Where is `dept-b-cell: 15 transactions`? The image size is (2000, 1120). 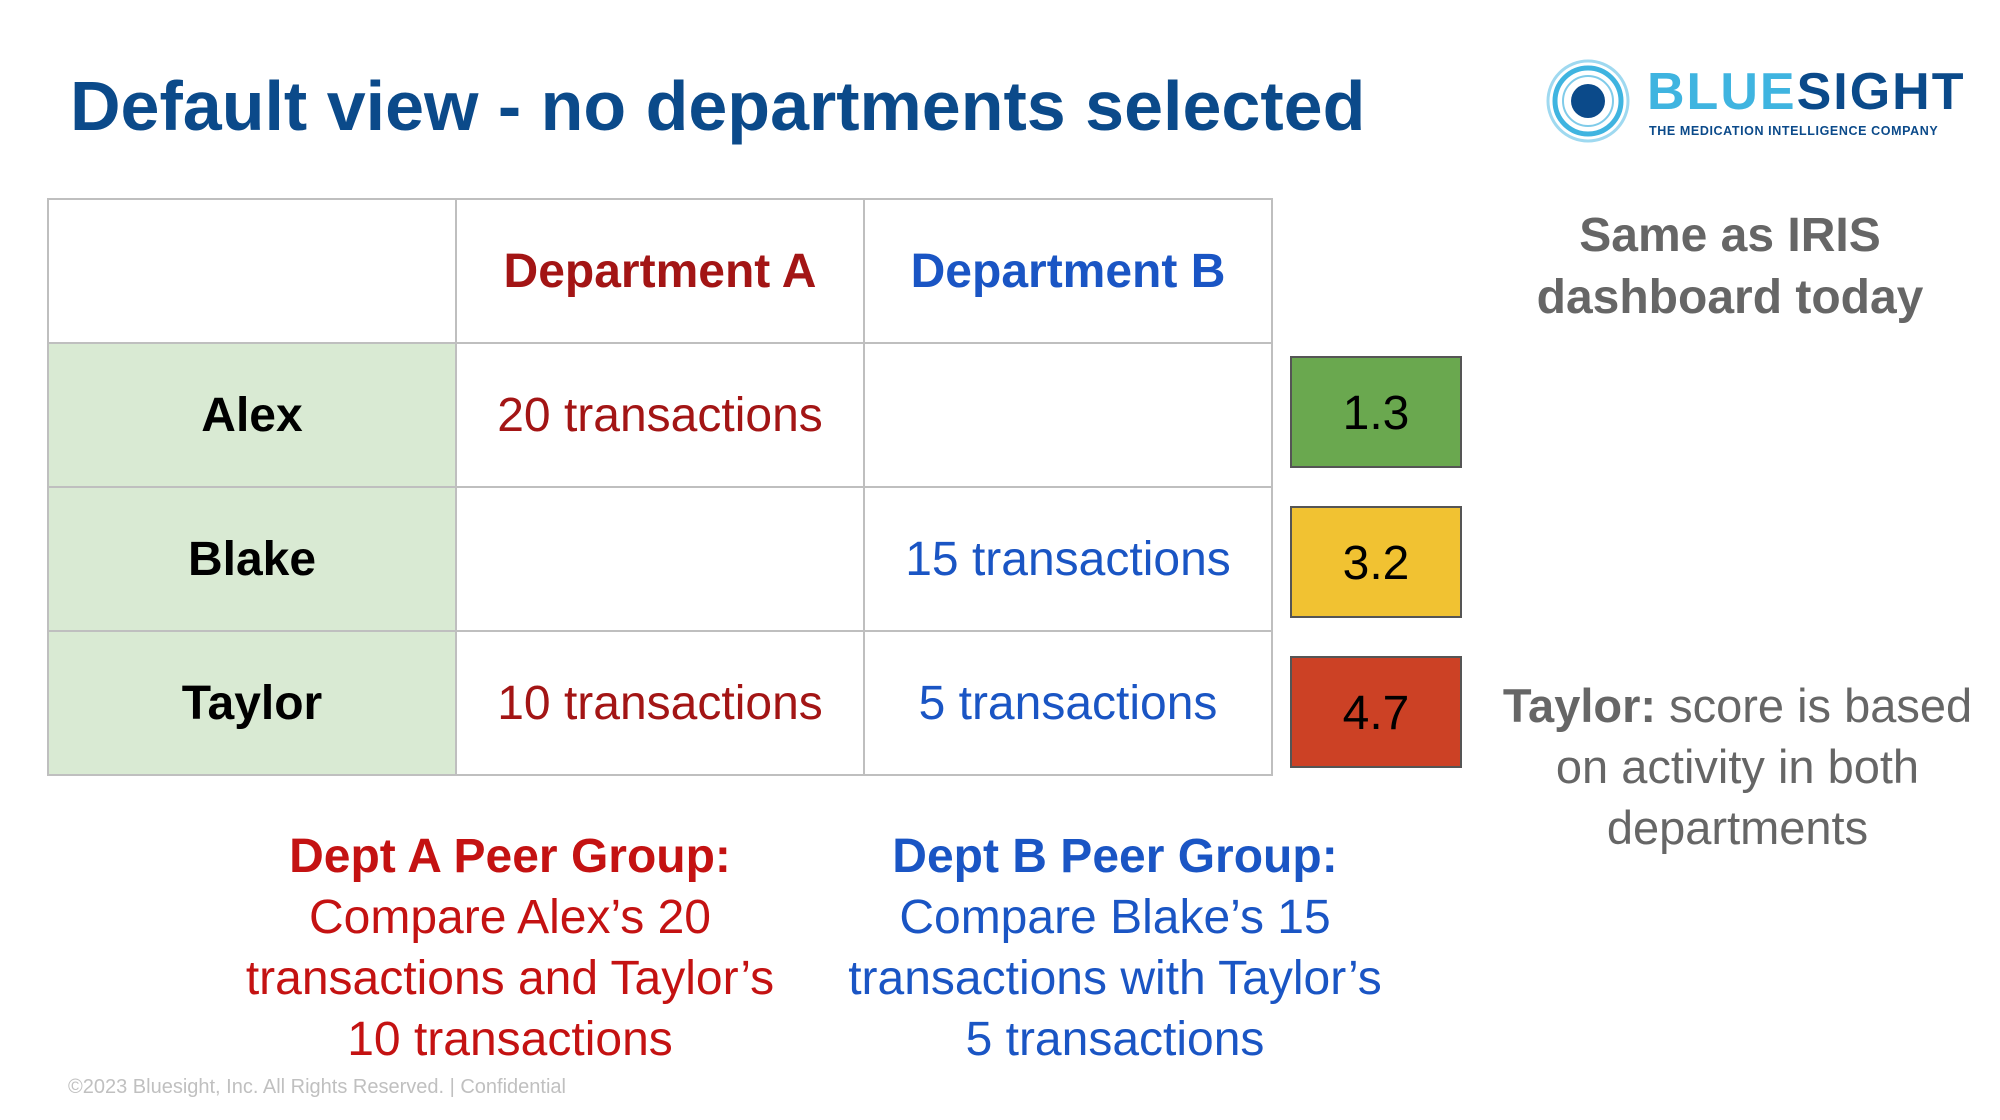 dept-b-cell: 15 transactions is located at coordinates (1068, 559).